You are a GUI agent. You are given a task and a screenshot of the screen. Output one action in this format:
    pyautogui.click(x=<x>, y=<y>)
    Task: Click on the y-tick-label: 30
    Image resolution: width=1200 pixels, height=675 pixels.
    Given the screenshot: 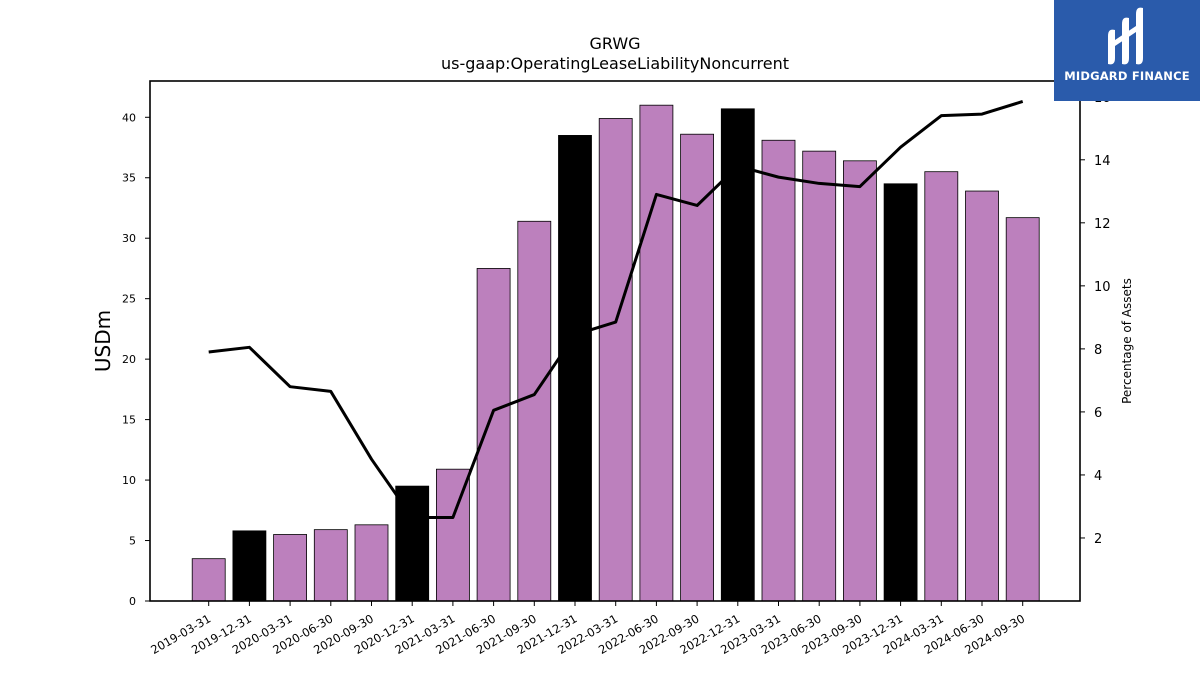 What is the action you would take?
    pyautogui.click(x=129, y=238)
    